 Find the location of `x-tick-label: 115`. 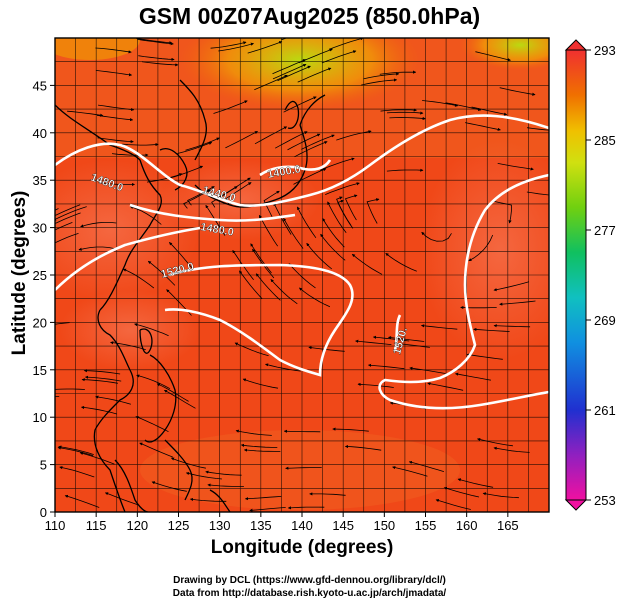

x-tick-label: 115 is located at coordinates (96, 525).